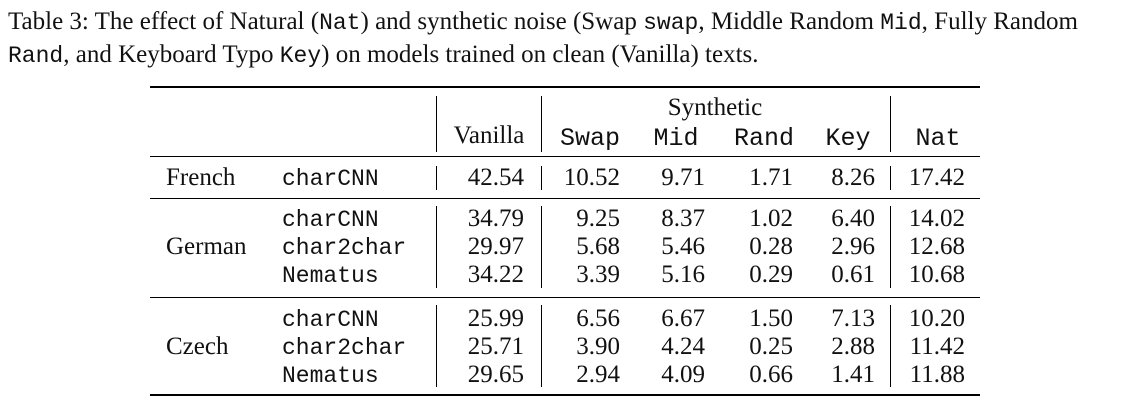  I want to click on value-vanilla: 42.54, so click(495, 177).